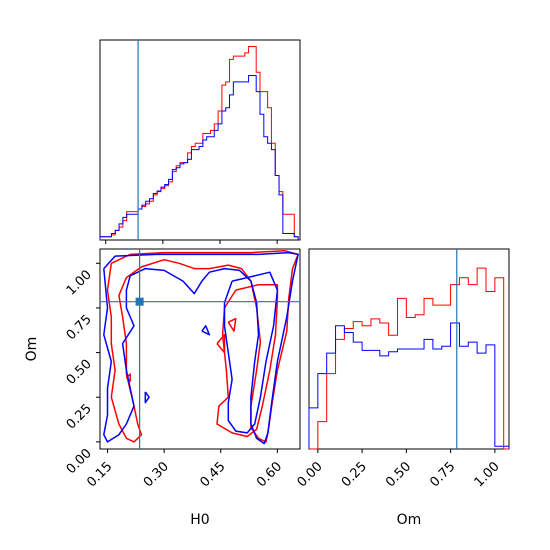  Describe the element at coordinates (409, 520) in the screenshot. I see `x-axis-label-om: Om` at that location.